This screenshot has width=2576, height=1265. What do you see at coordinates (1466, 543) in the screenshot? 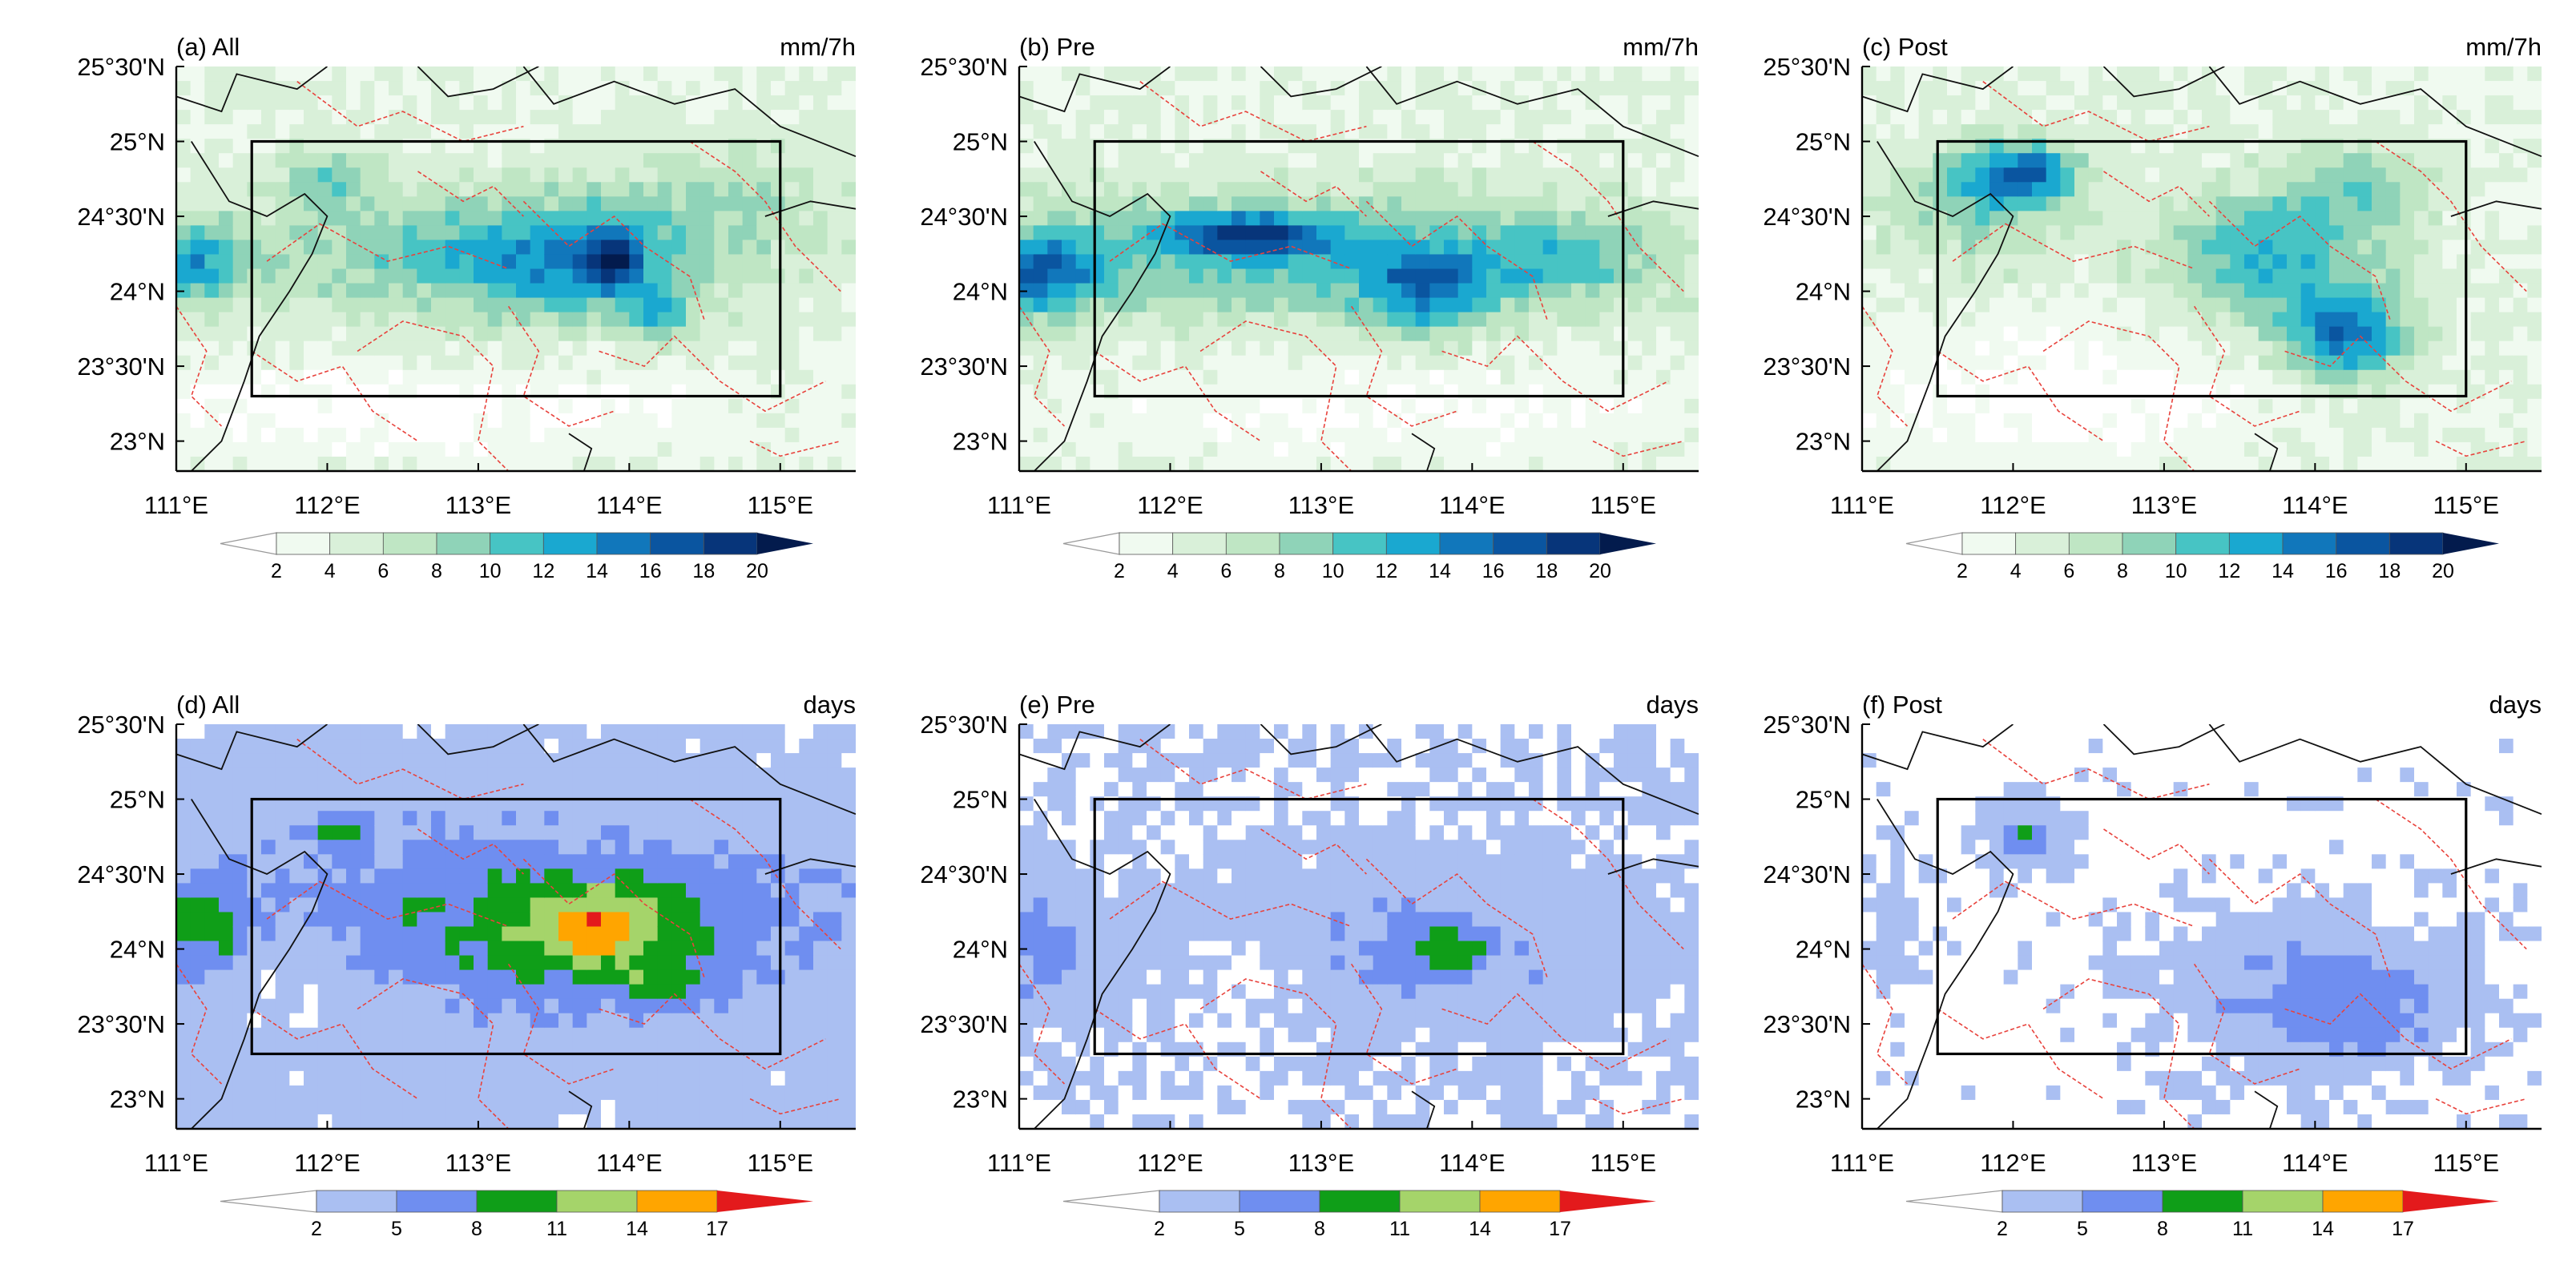
I see `colorbar-box` at bounding box center [1466, 543].